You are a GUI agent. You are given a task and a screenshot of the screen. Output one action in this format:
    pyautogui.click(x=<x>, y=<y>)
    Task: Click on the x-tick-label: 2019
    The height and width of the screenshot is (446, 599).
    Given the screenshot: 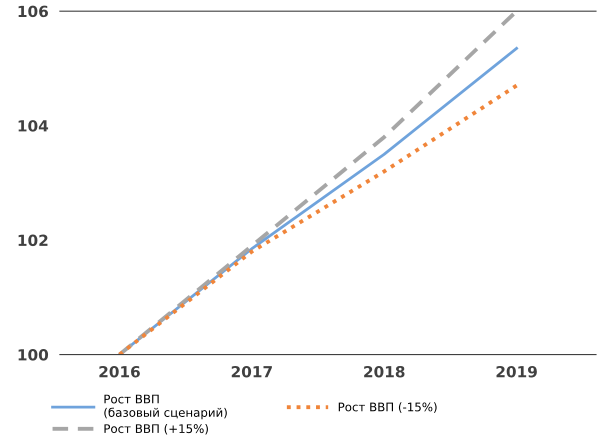 What is the action you would take?
    pyautogui.click(x=516, y=372)
    